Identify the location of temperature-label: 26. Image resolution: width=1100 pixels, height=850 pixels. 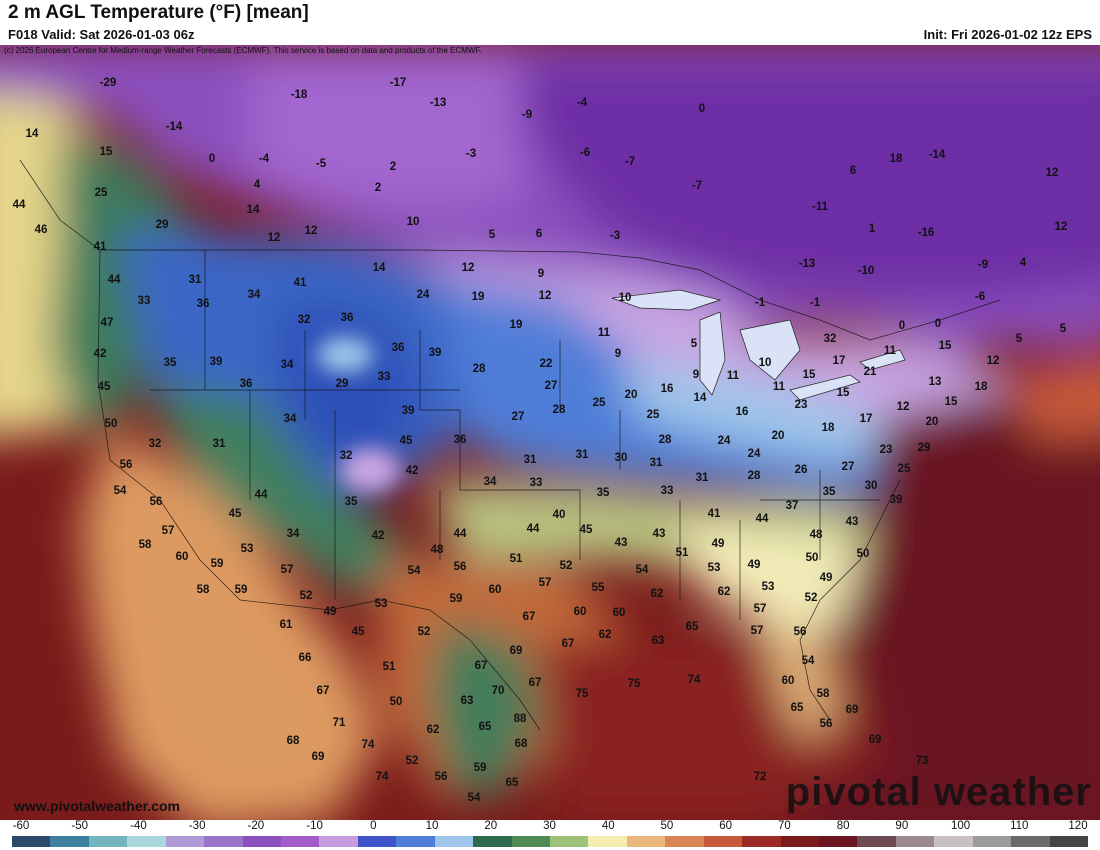
(801, 470).